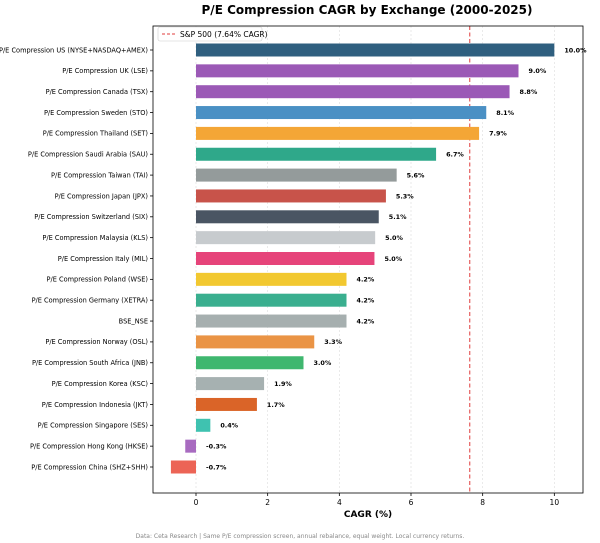 This screenshot has width=600, height=543. What do you see at coordinates (91, 217) in the screenshot?
I see `category-label: P/E Compression Switzerland (SIX)` at bounding box center [91, 217].